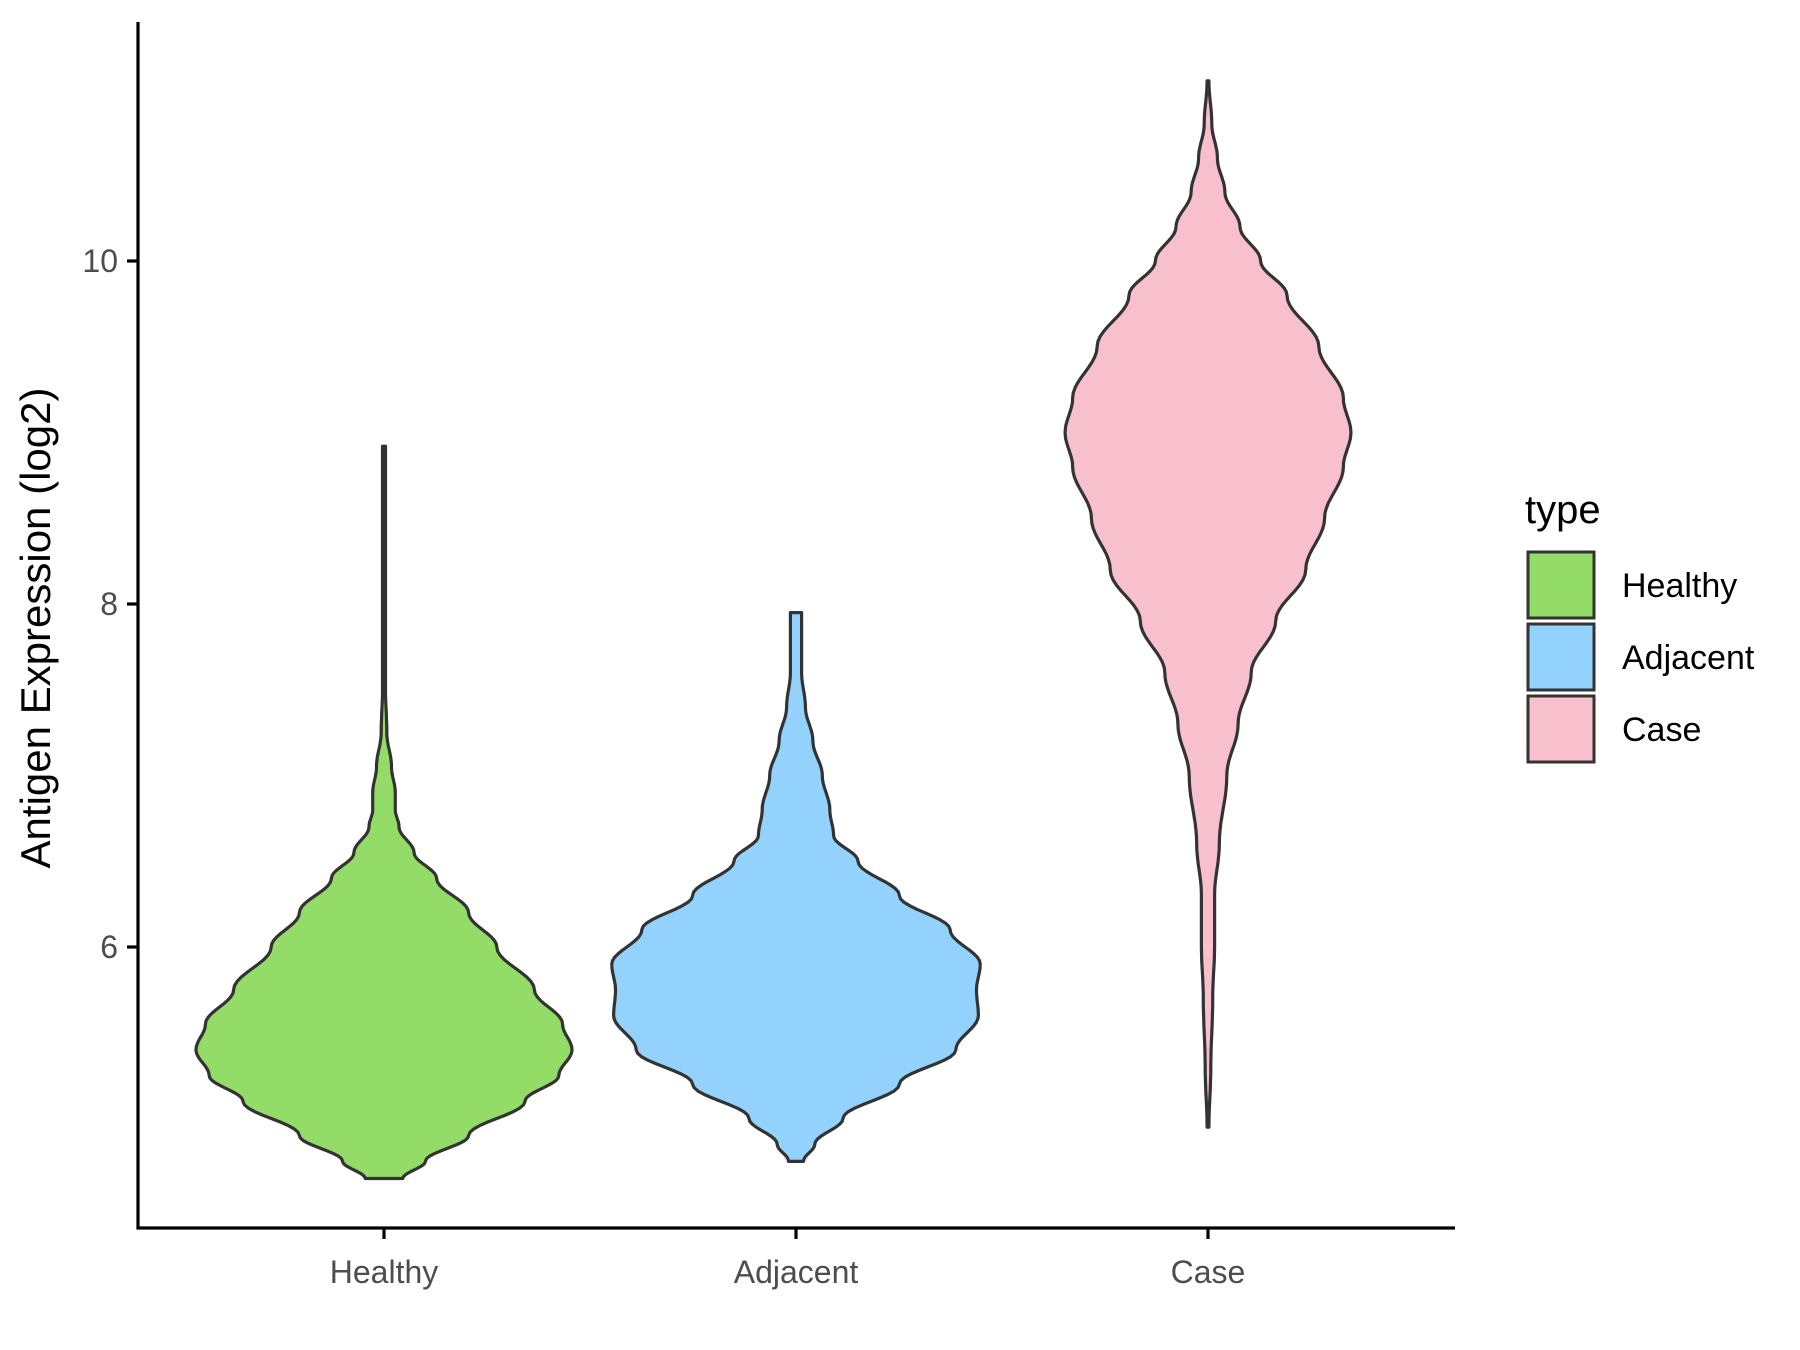  Describe the element at coordinates (384, 812) in the screenshot. I see `violin-healthy` at that location.